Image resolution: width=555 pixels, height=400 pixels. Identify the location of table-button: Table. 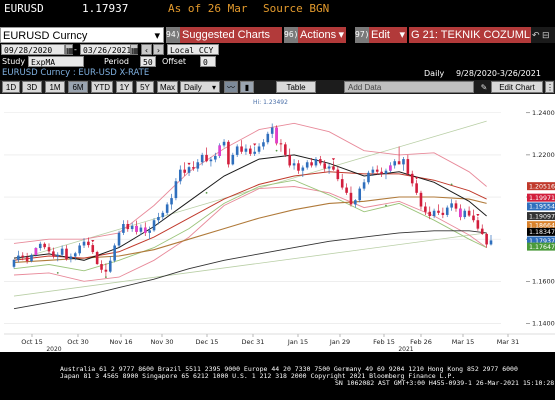
(296, 87).